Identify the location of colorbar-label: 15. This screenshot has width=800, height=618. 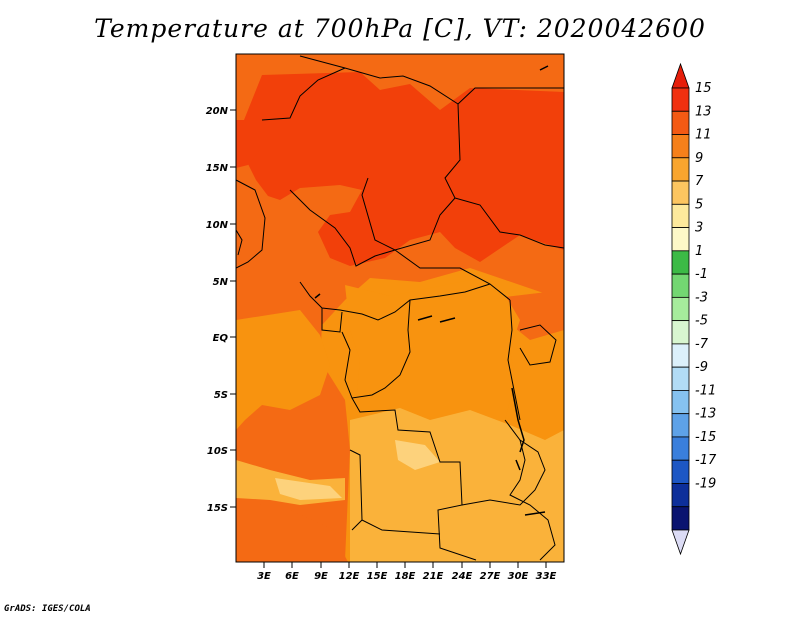
(703, 88).